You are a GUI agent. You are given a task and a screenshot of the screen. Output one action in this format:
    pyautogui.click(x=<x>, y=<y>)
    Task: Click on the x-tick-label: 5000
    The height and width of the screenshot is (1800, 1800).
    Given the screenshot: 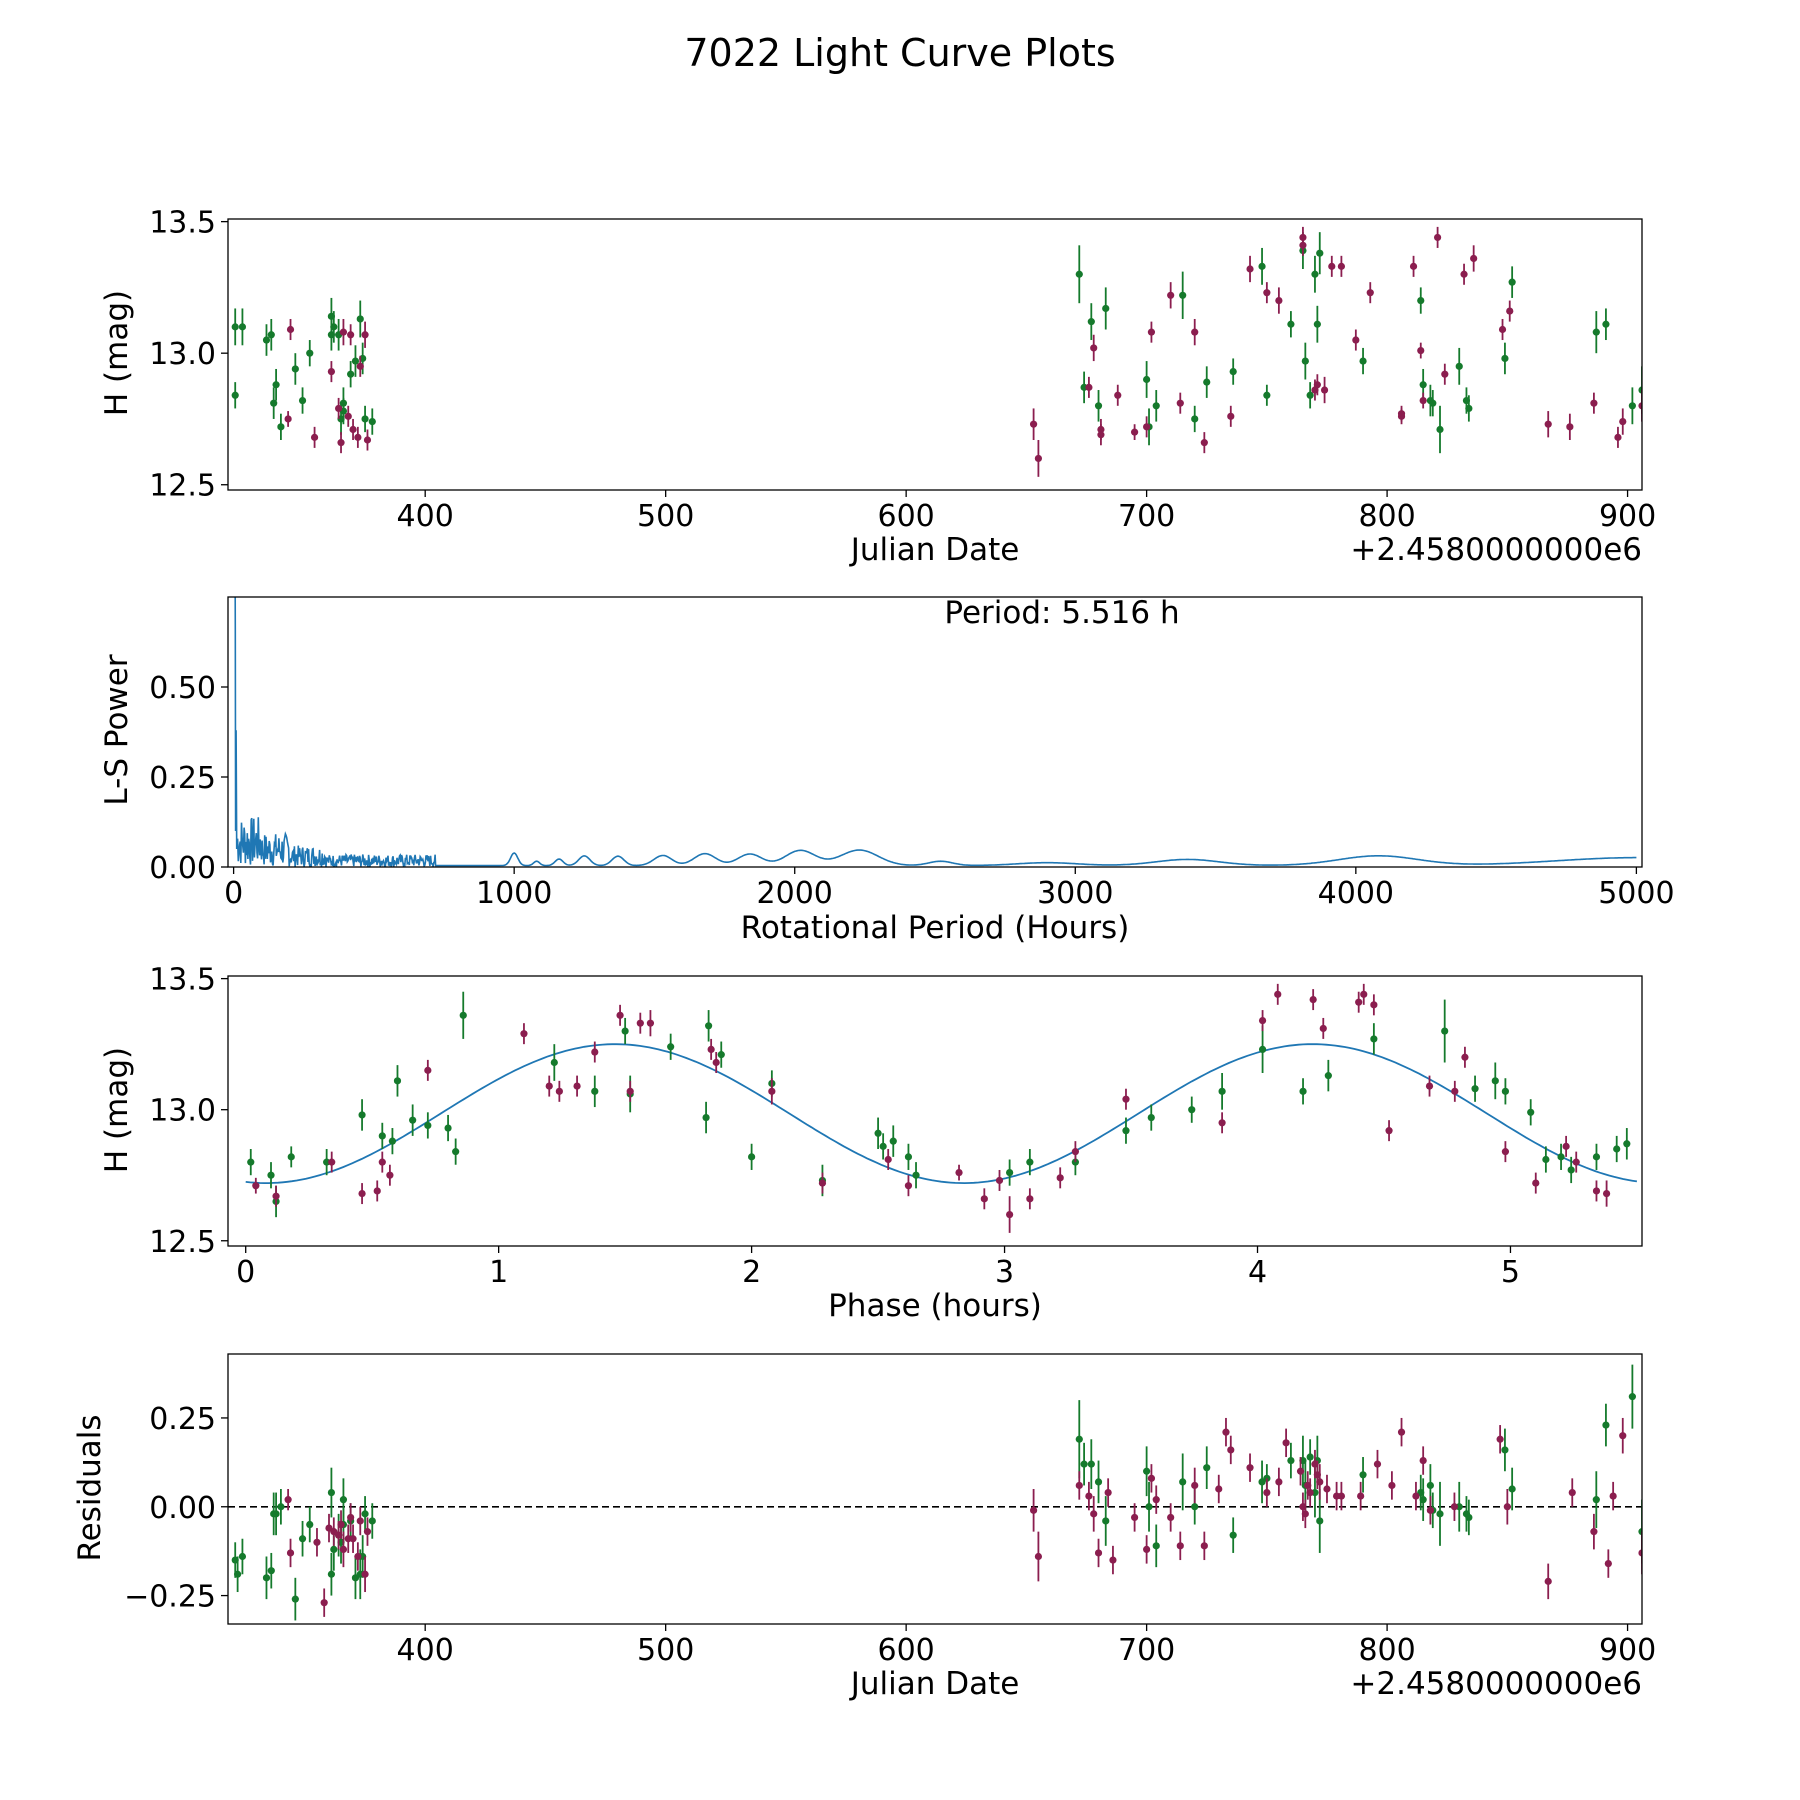 What is the action you would take?
    pyautogui.click(x=1636, y=893)
    